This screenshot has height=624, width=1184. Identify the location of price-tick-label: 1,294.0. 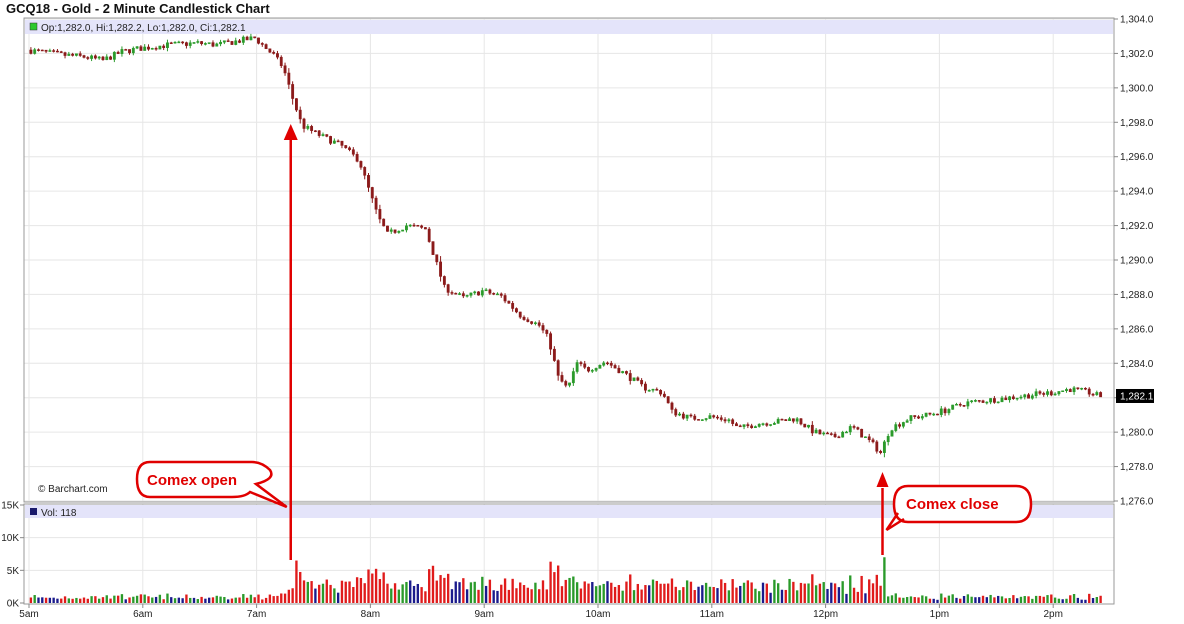
(1137, 192).